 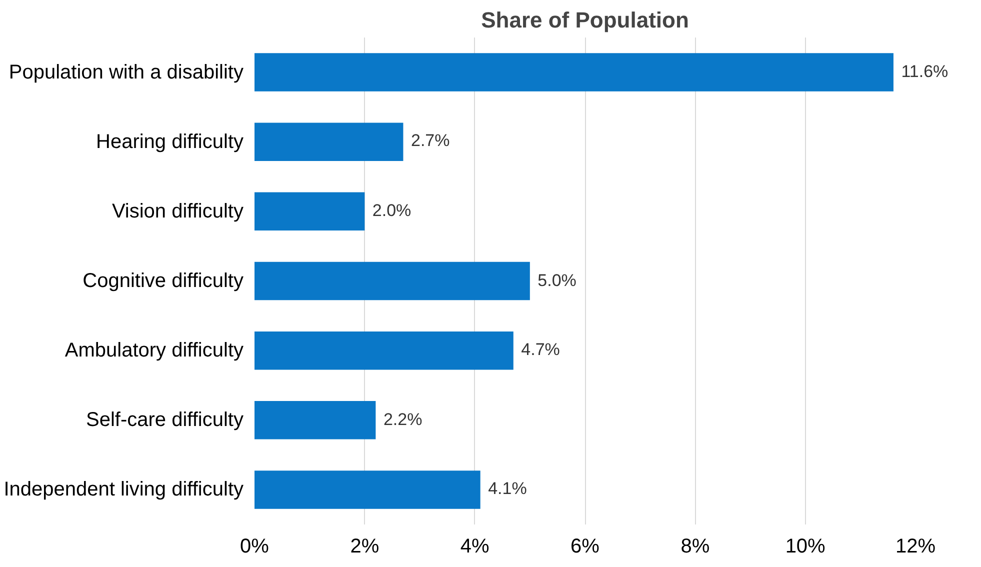 What do you see at coordinates (163, 281) in the screenshot?
I see `y-tick-label: Cognitive difficulty` at bounding box center [163, 281].